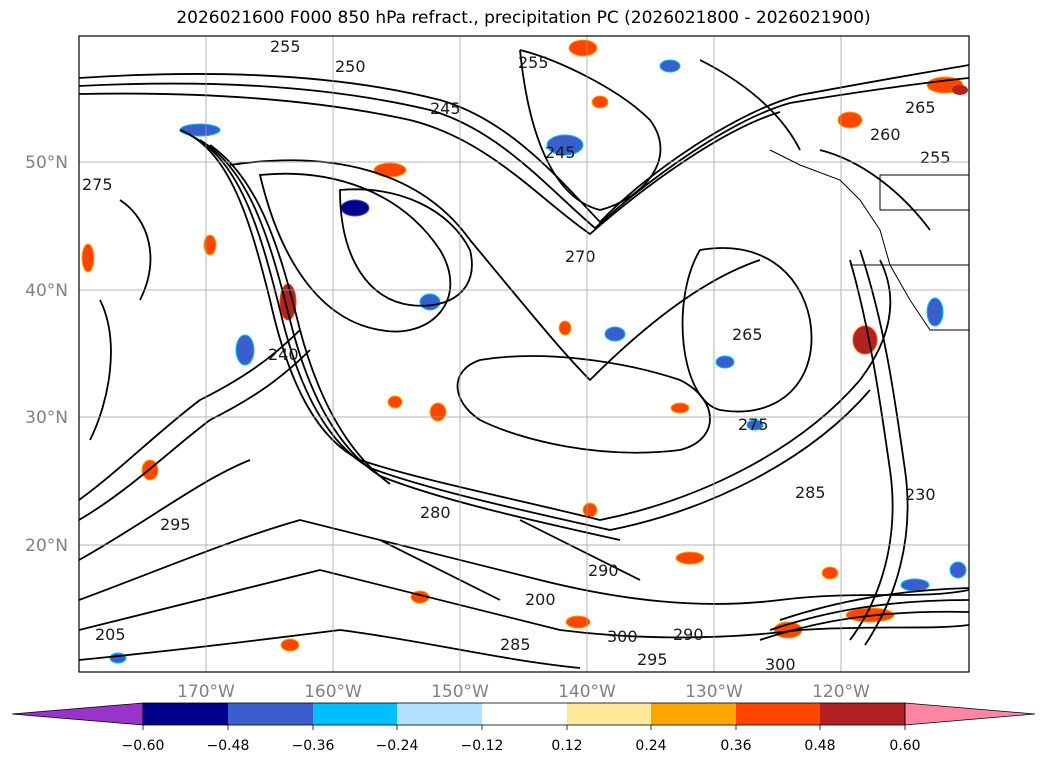  What do you see at coordinates (819, 746) in the screenshot?
I see `colorbar-tick-label: 0.48` at bounding box center [819, 746].